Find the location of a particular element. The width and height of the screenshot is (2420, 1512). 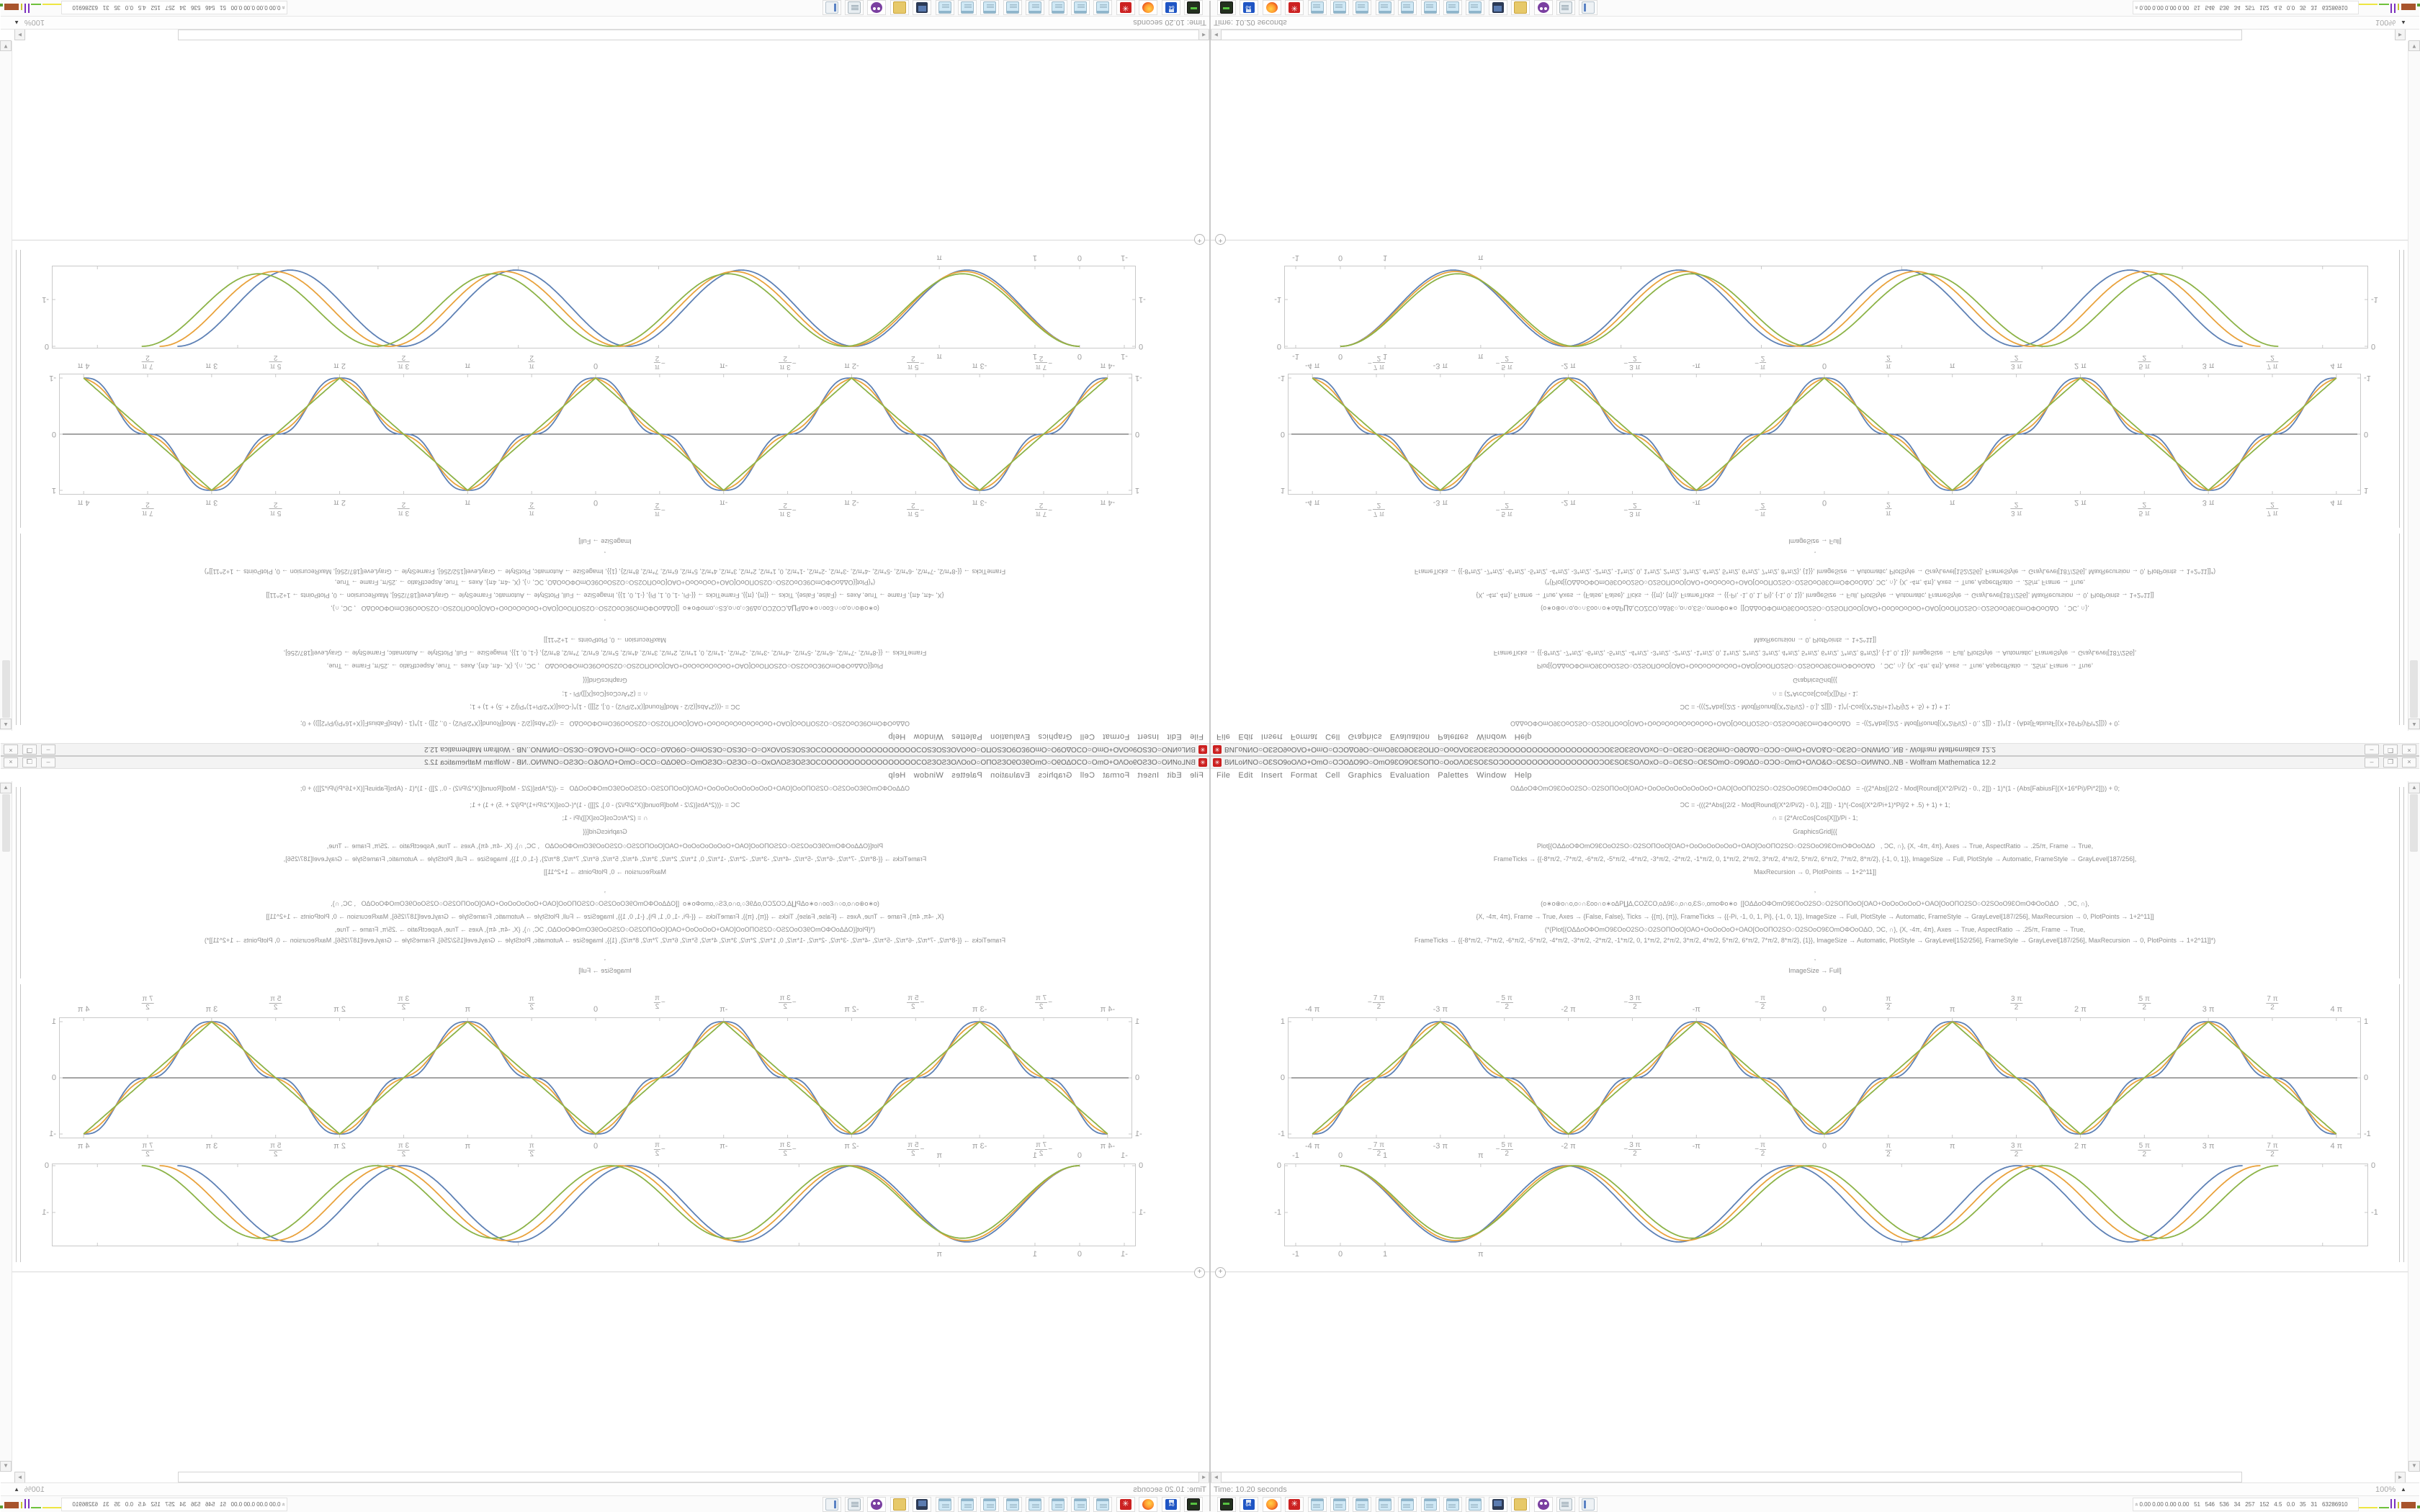

restore-button: ❐ is located at coordinates (29, 762).